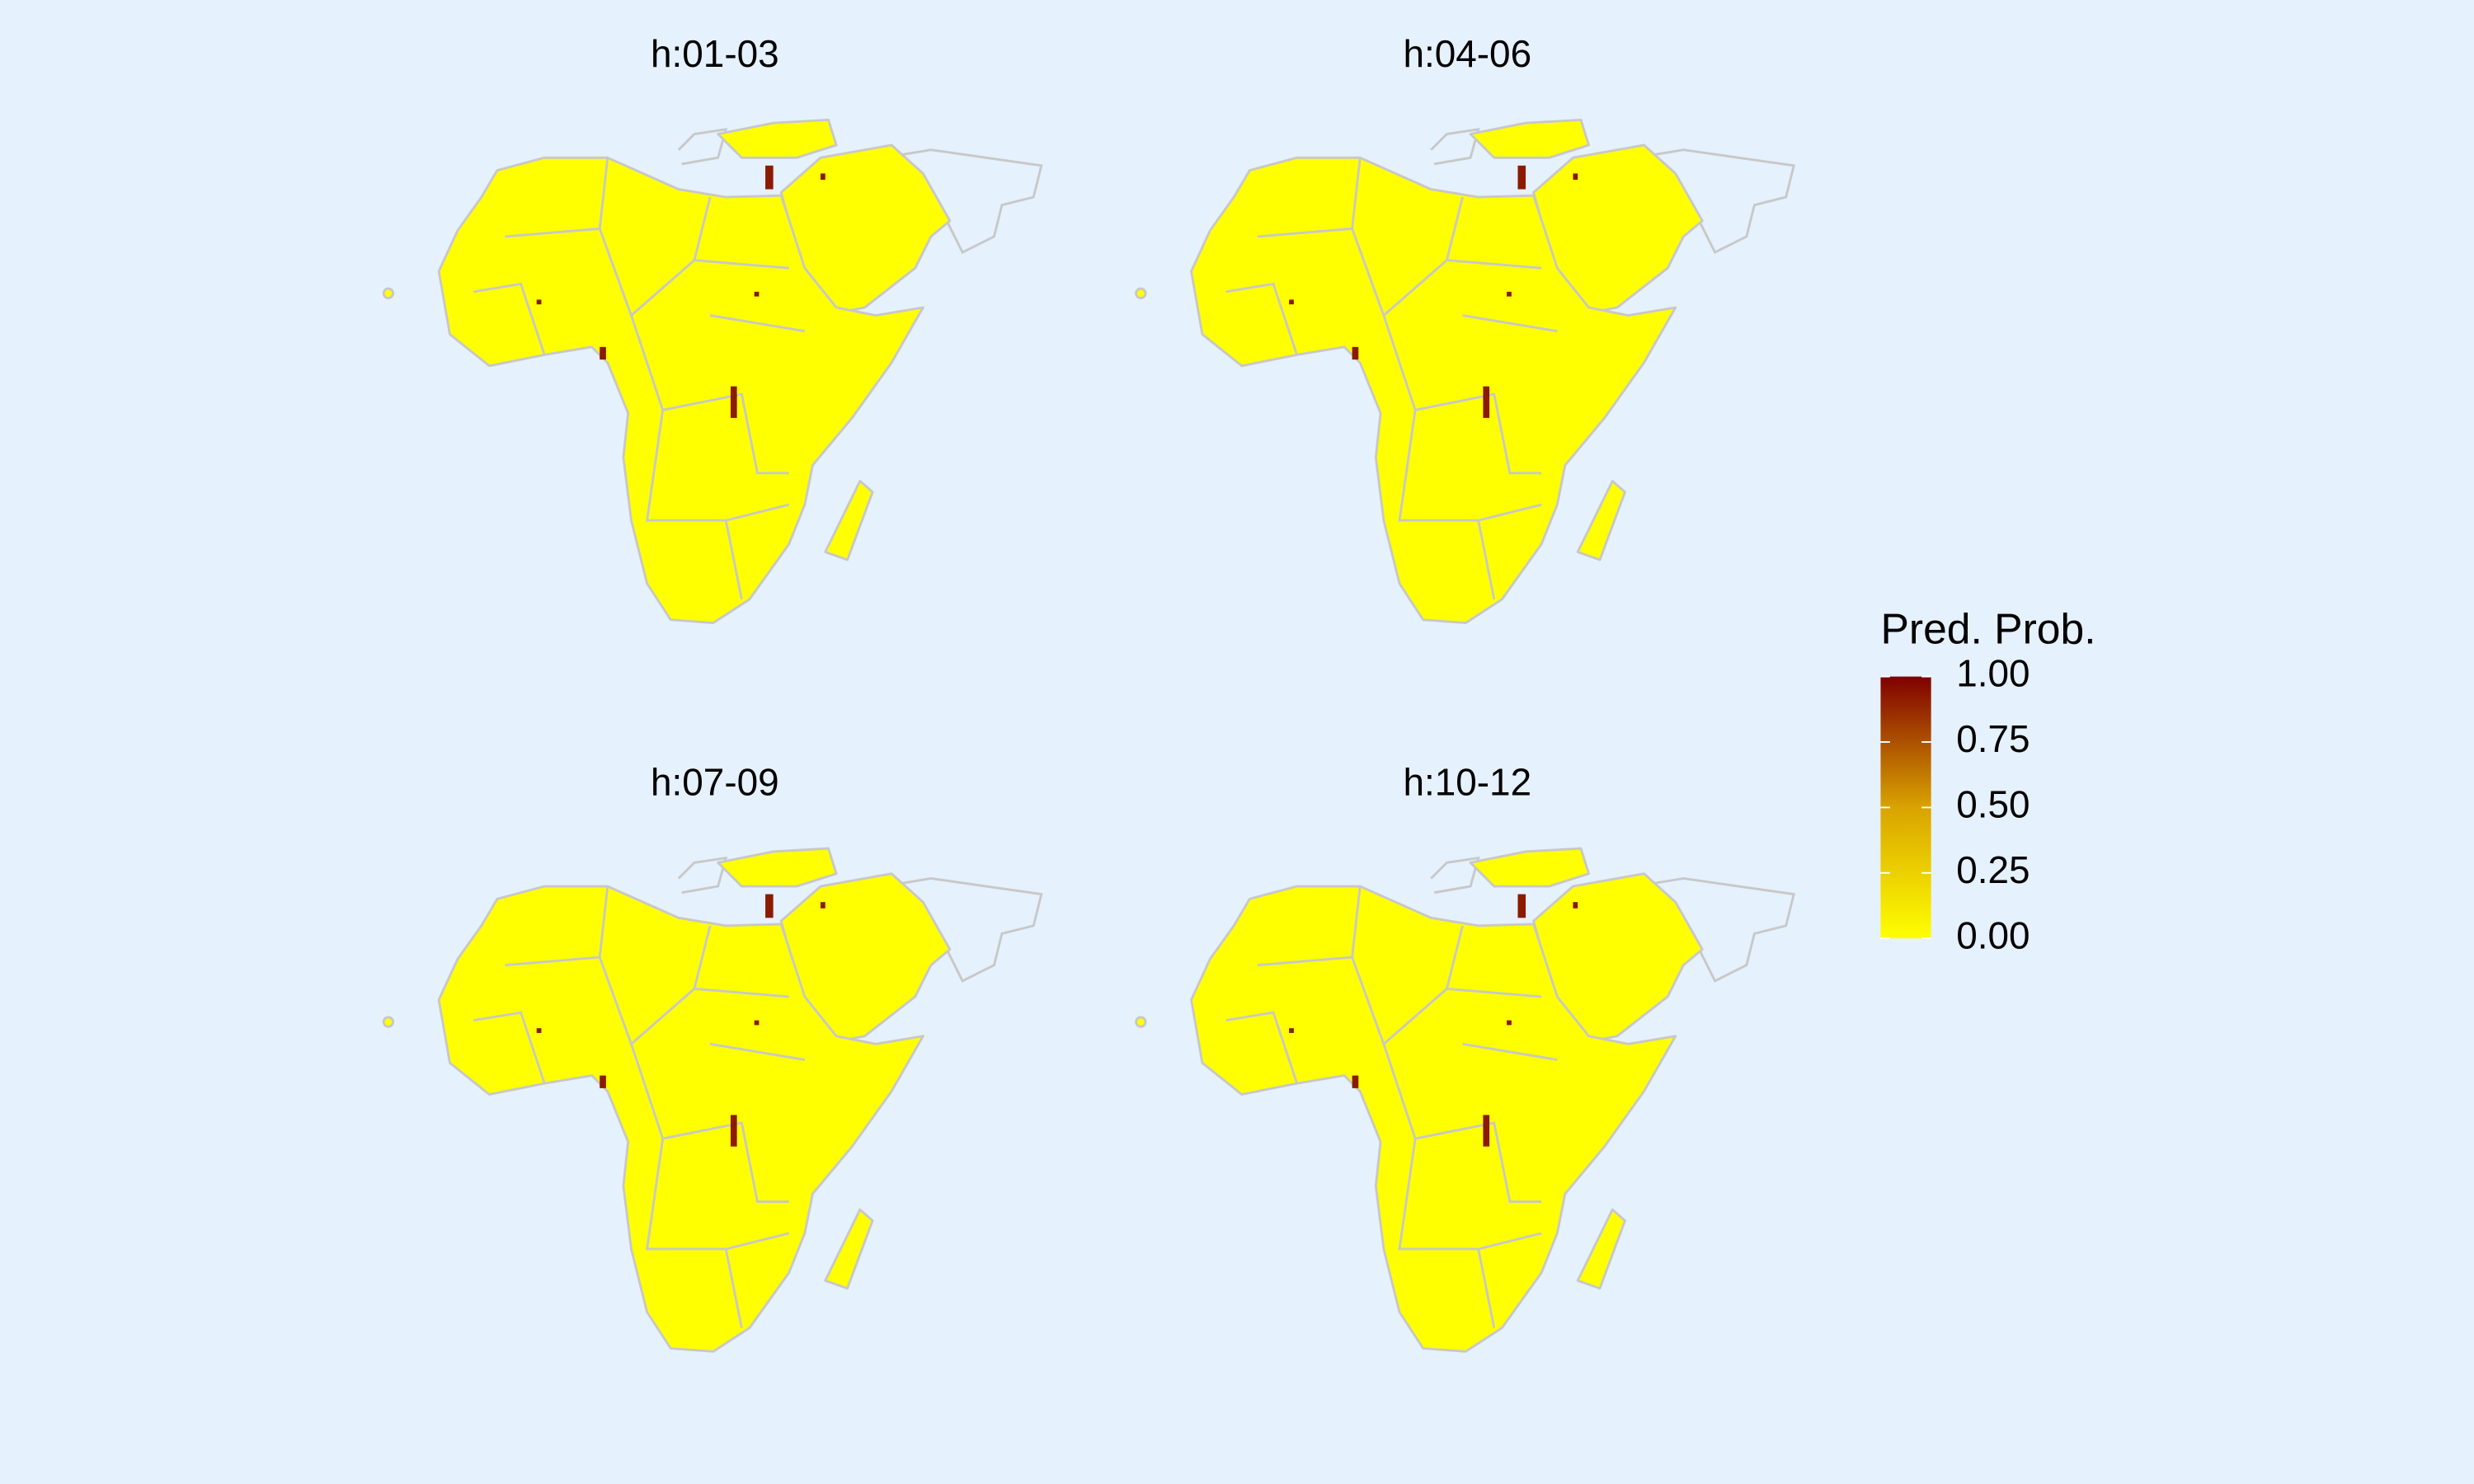 This screenshot has height=1484, width=2474. Describe the element at coordinates (1993, 804) in the screenshot. I see `colorbar-tick-label: 0.50` at that location.